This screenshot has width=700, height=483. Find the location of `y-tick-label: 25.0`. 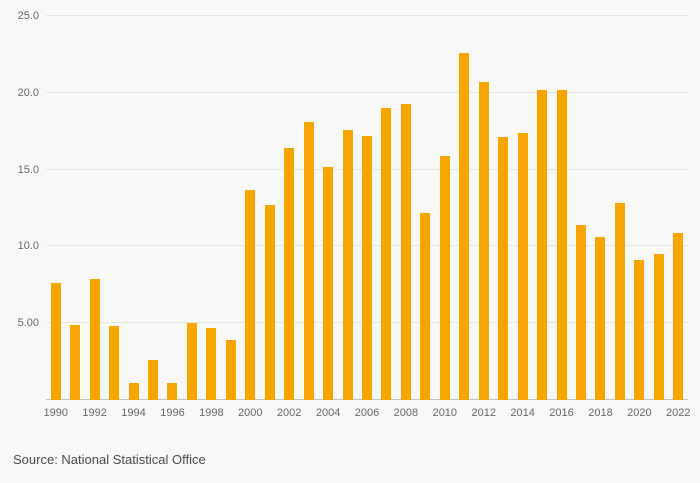

y-tick-label: 25.0 is located at coordinates (28, 16).